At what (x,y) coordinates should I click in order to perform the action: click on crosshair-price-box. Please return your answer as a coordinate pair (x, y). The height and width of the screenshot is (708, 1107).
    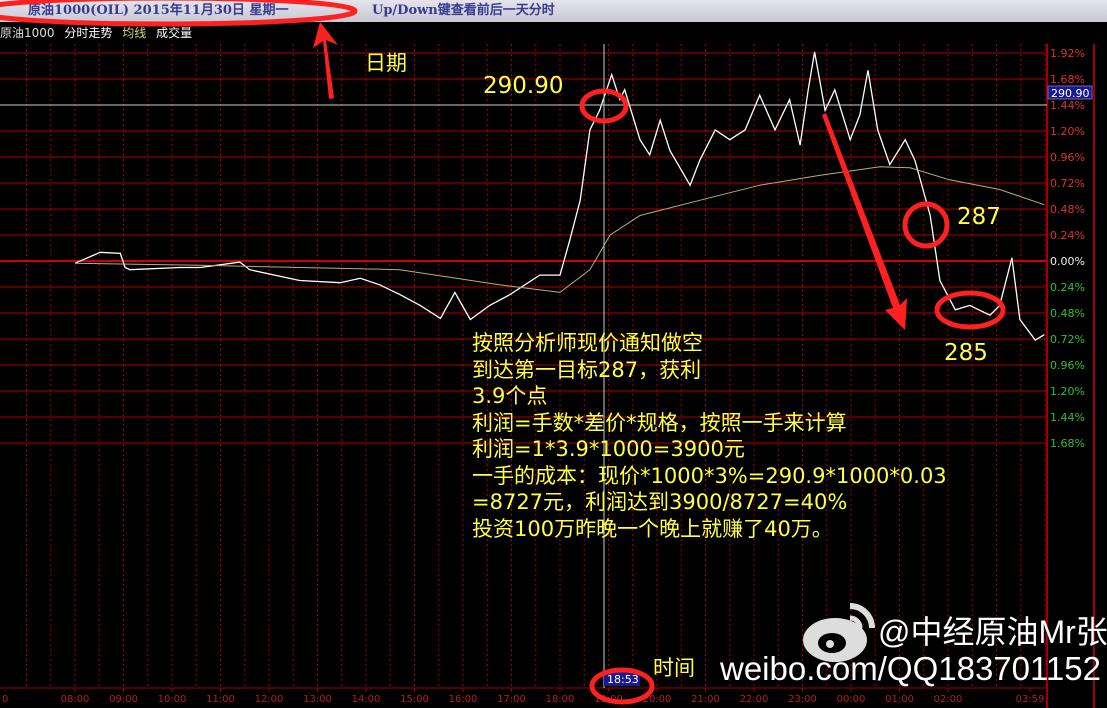
    Looking at the image, I should click on (1070, 92).